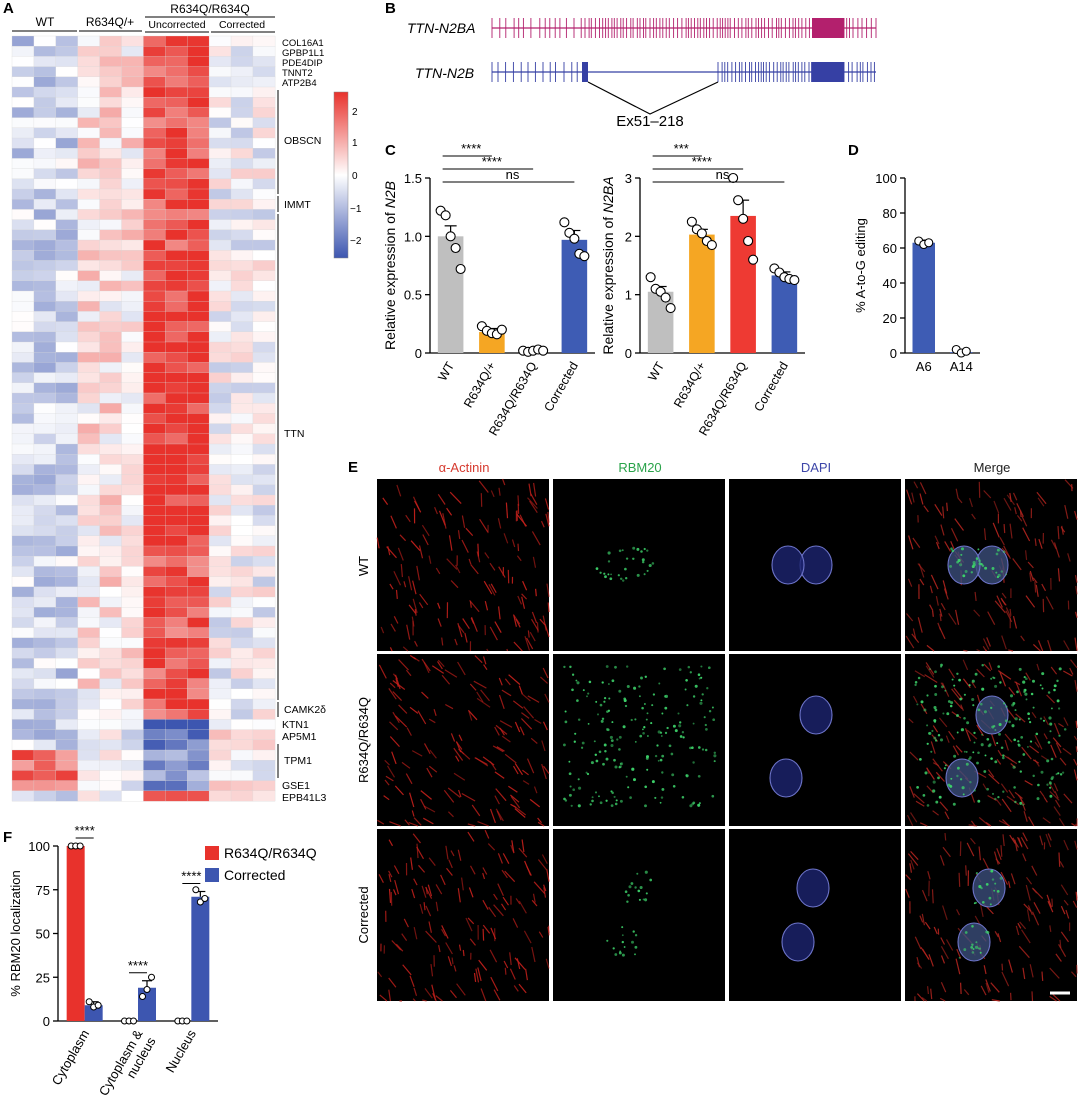 The height and width of the screenshot is (1102, 1080). Describe the element at coordinates (355, 176) in the screenshot. I see `colorbar-tick: 0` at that location.